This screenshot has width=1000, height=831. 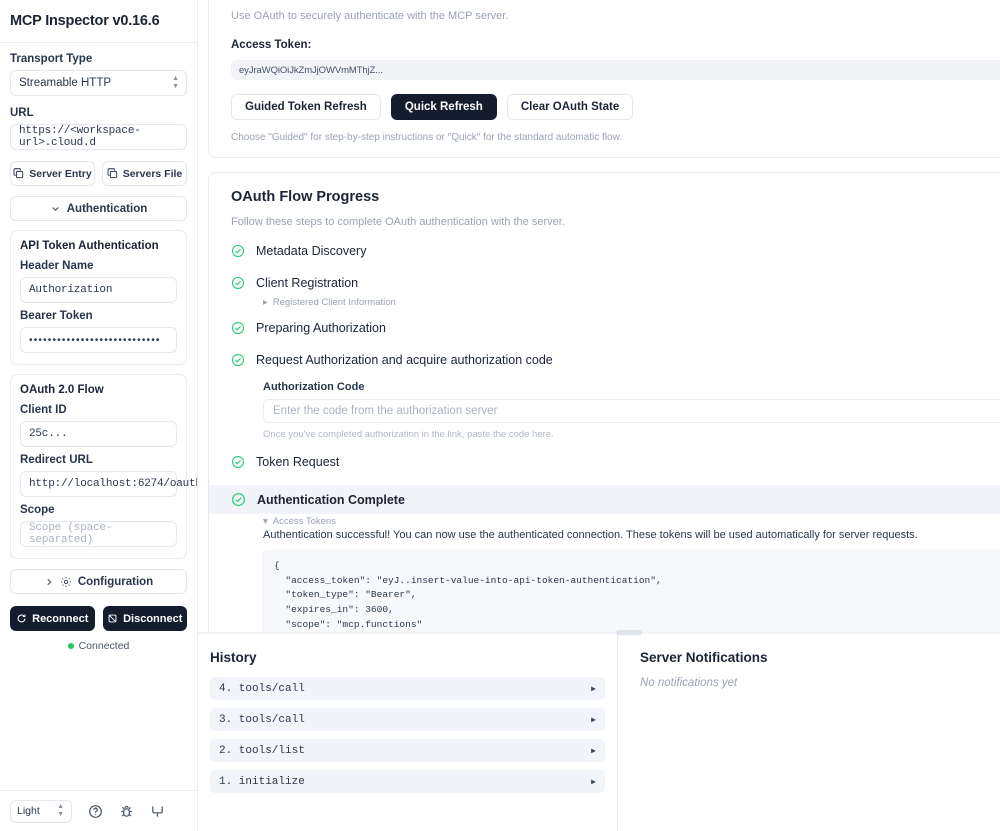 What do you see at coordinates (107, 208) in the screenshot?
I see `authentication-label: Authentication` at bounding box center [107, 208].